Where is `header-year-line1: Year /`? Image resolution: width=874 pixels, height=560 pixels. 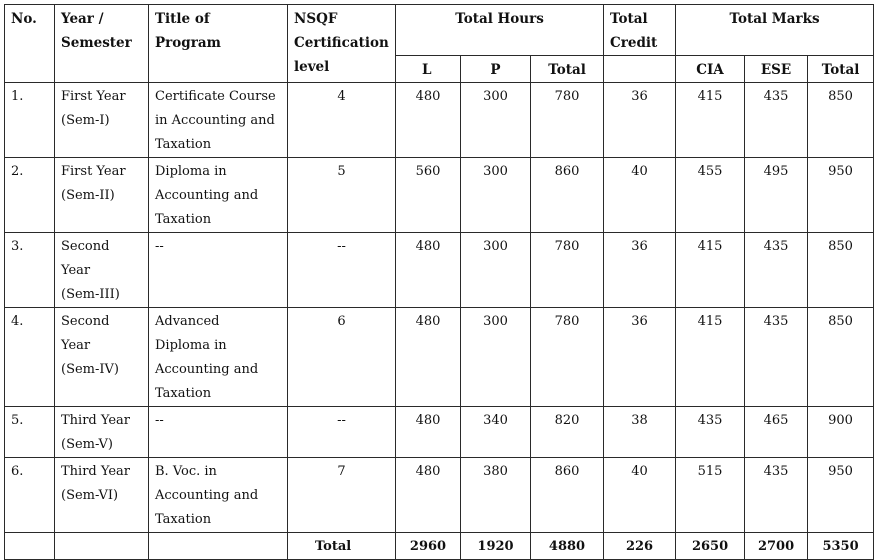
header-year-line1: Year / is located at coordinates (82, 19).